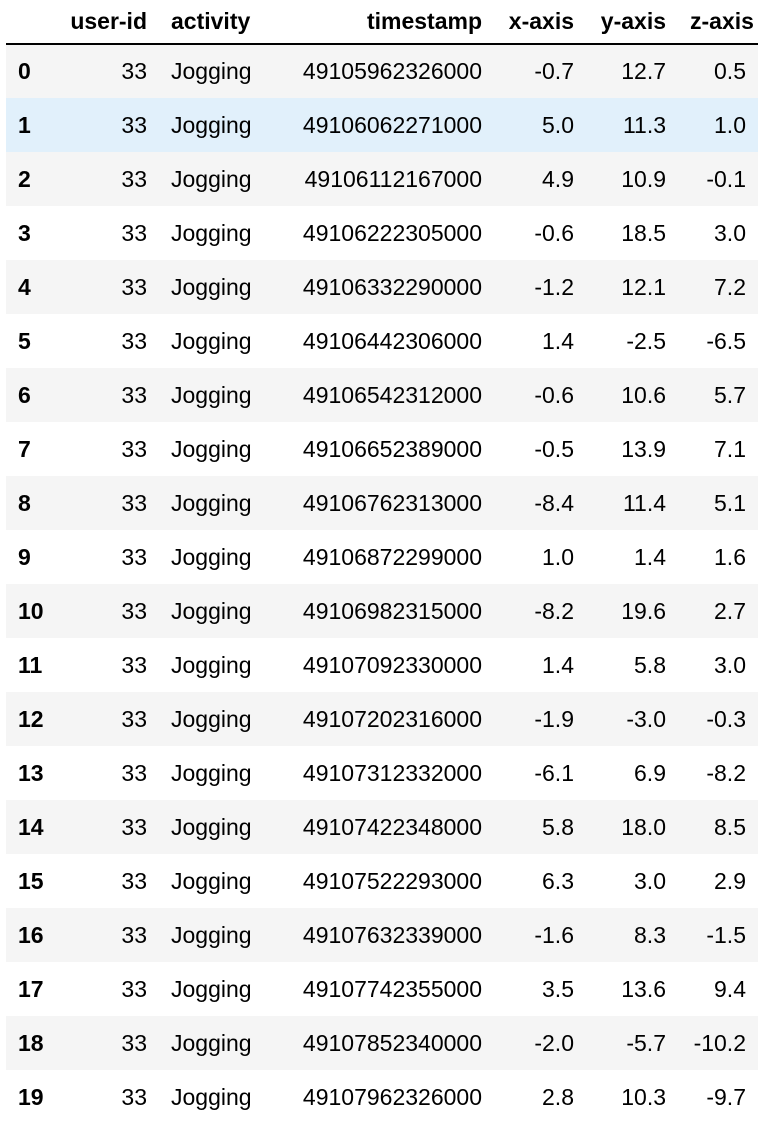 The height and width of the screenshot is (1136, 766). Describe the element at coordinates (730, 124) in the screenshot. I see `cell-z-axis: 1.0` at that location.